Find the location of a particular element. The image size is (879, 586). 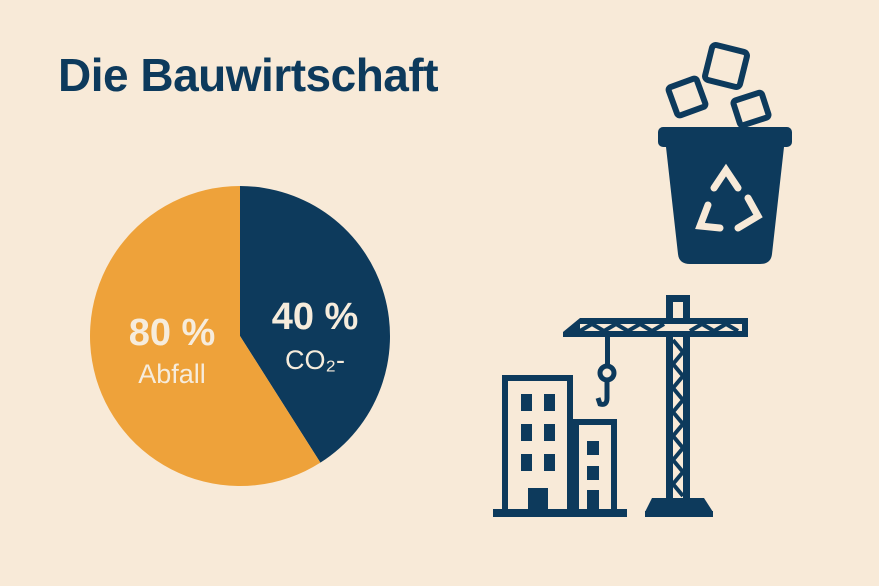

co2-percent: 40 % is located at coordinates (315, 317).